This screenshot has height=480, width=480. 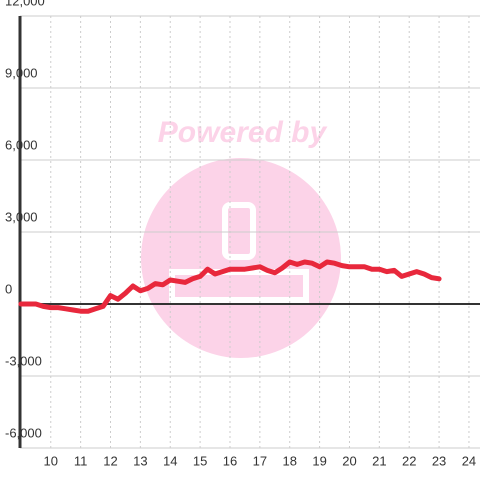 I want to click on x-tick-label: 17, so click(x=260, y=460).